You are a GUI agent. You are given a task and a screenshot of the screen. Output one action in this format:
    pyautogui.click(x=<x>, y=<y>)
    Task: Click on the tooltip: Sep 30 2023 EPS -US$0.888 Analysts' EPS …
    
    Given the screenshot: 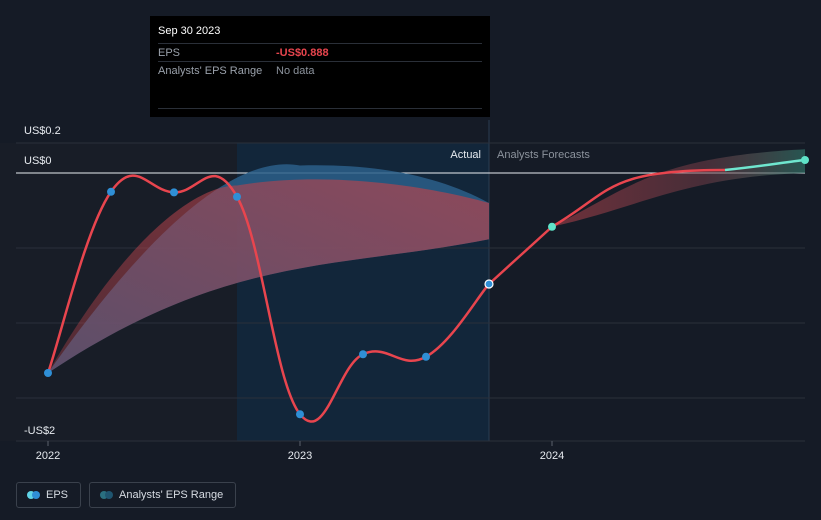 What is the action you would take?
    pyautogui.click(x=320, y=66)
    